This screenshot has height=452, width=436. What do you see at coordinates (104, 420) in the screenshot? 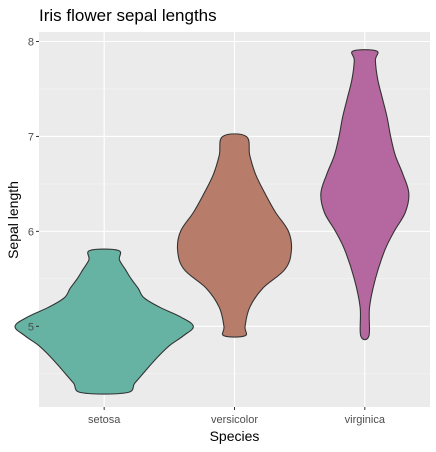
I see `x-tick-label-setosa: setosa` at bounding box center [104, 420].